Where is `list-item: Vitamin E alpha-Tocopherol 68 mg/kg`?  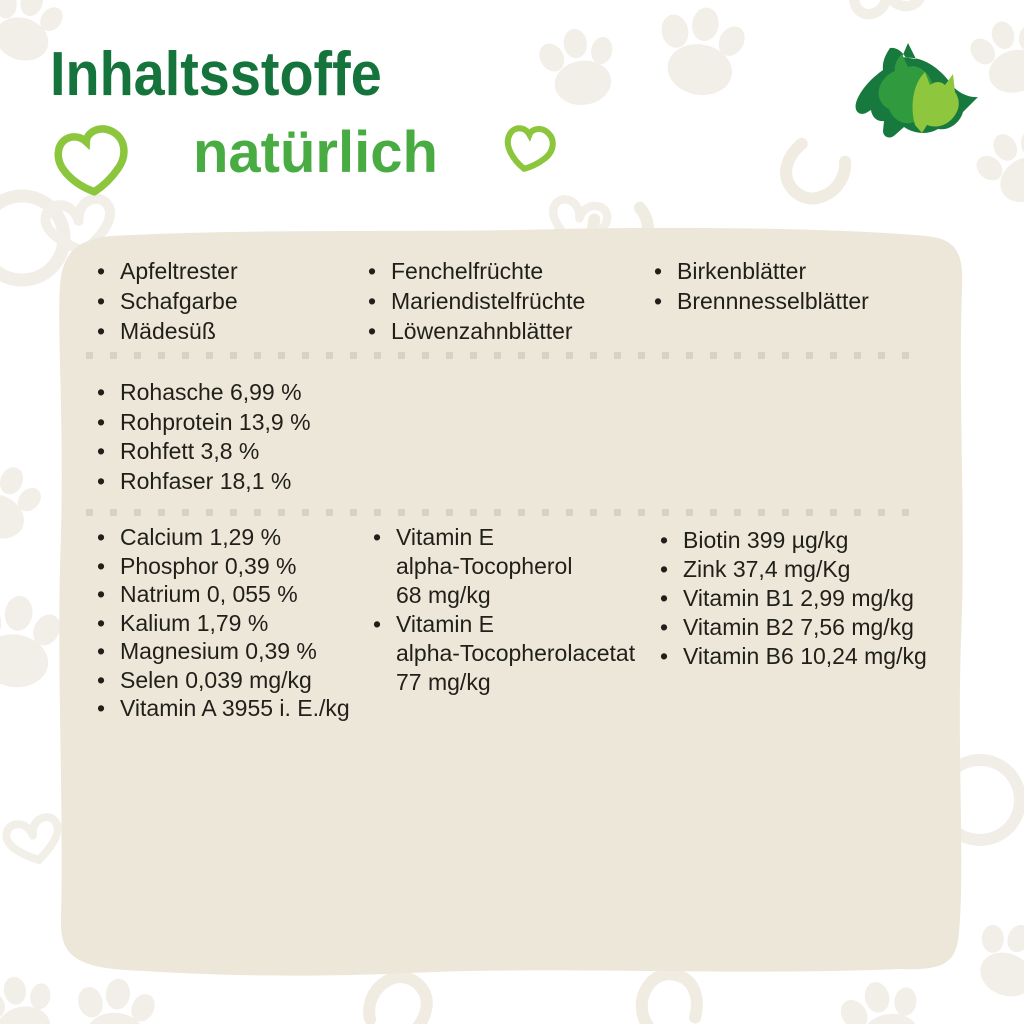
list-item: Vitamin E alpha-Tocopherol 68 mg/kg is located at coordinates (504, 566).